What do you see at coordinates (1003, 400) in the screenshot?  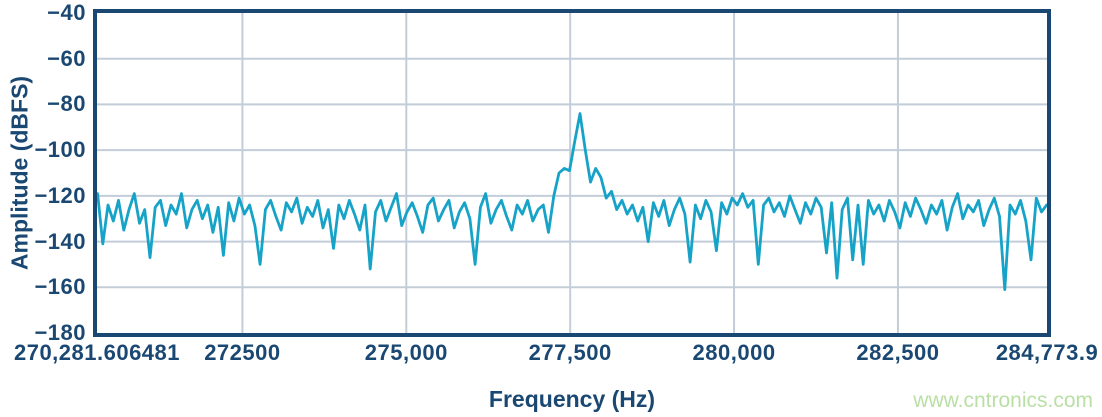 I see `watermark-text: www.cntronics.com` at bounding box center [1003, 400].